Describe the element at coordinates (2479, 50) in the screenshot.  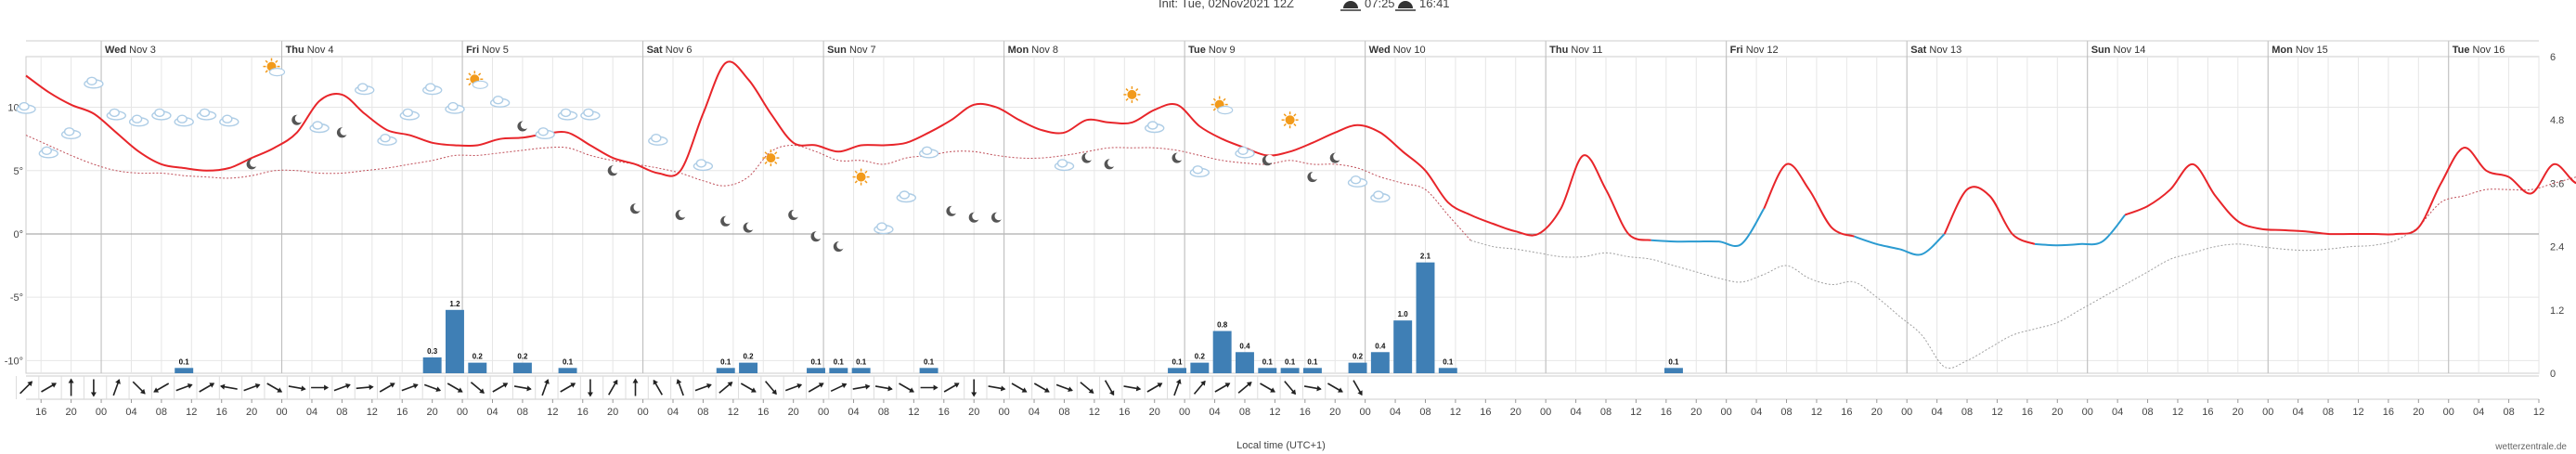
I see `day-label: Tue Nov 16` at that location.